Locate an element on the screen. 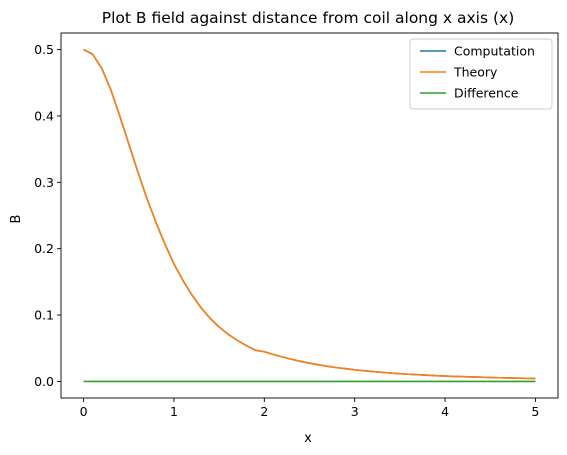  legend-label-difference: Difference is located at coordinates (486, 93).